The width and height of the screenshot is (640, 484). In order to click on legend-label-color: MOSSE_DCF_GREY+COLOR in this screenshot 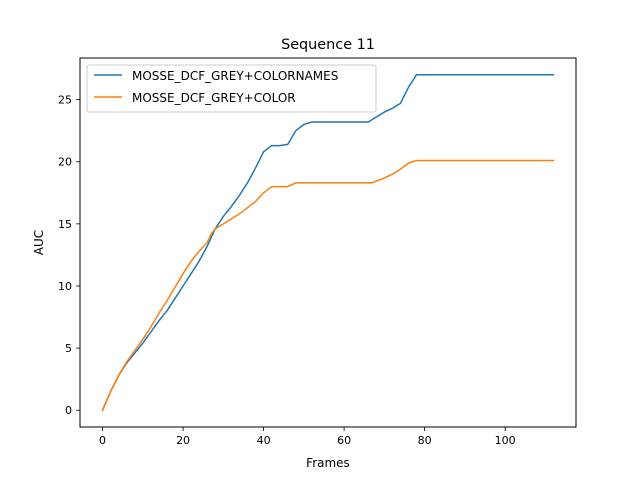, I will do `click(214, 98)`.